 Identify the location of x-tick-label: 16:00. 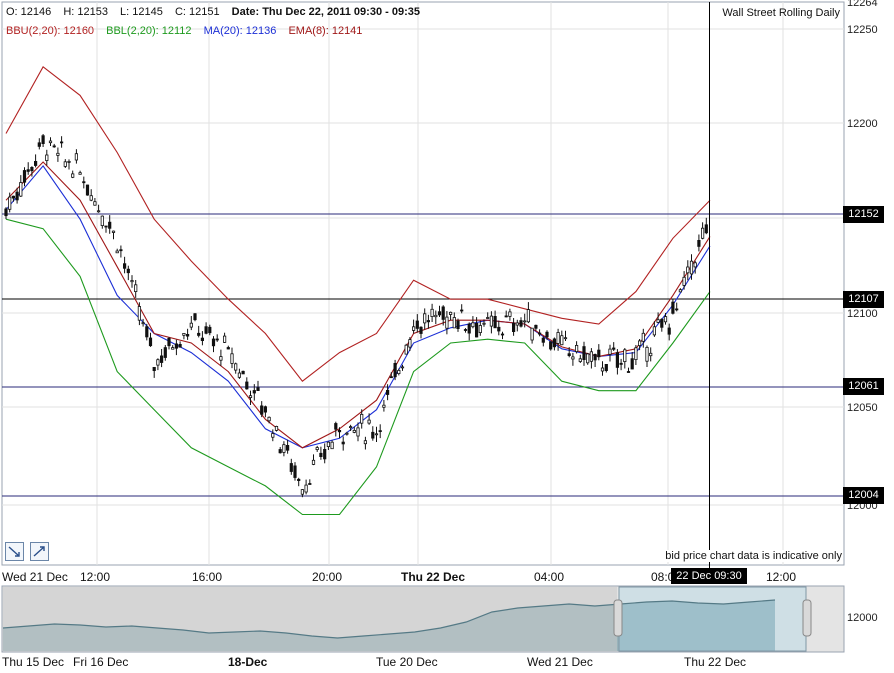
(207, 577).